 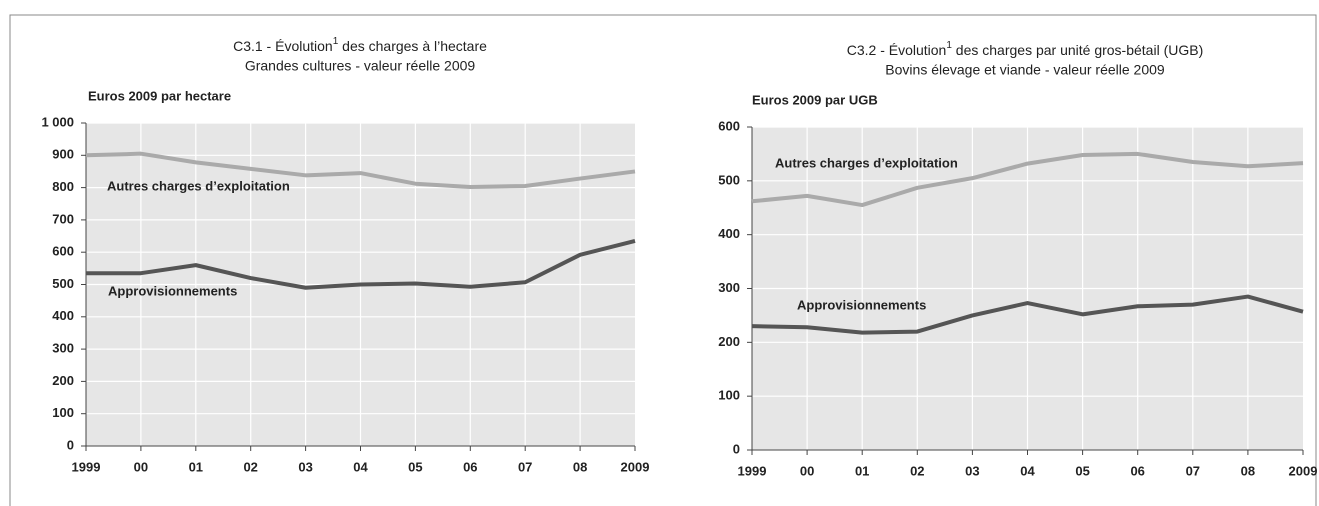 What do you see at coordinates (159, 95) in the screenshot?
I see `y-axis-label: Euros 2009 par hectare` at bounding box center [159, 95].